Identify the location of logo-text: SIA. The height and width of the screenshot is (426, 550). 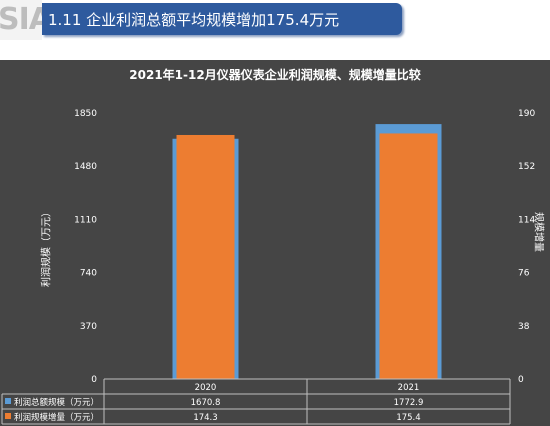
(21, 19).